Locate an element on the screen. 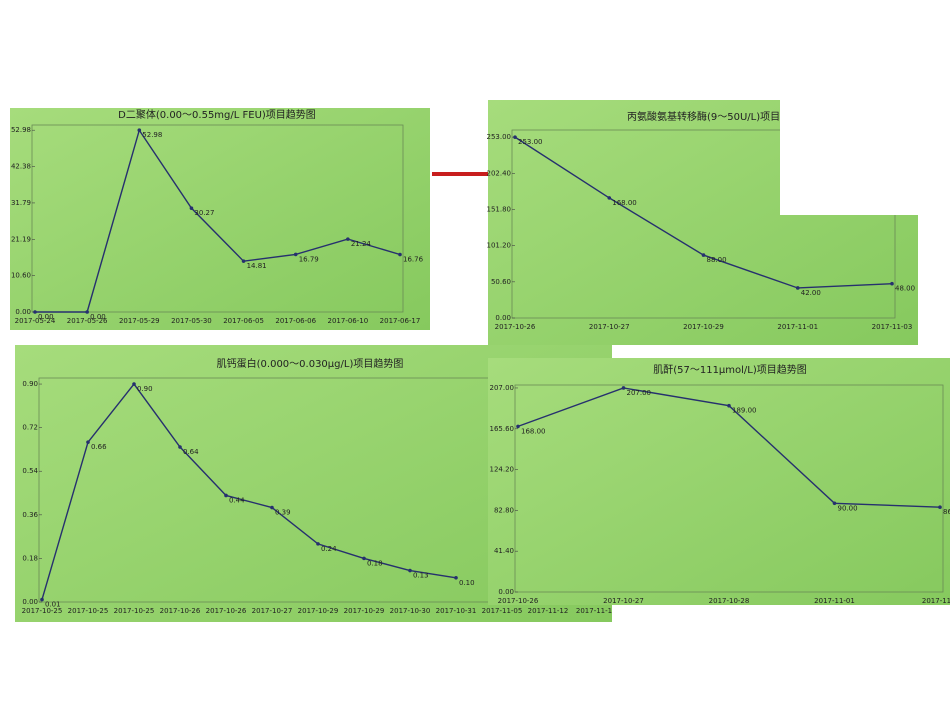 The width and height of the screenshot is (950, 713). y-tick-label: 151.80 is located at coordinates (499, 209).